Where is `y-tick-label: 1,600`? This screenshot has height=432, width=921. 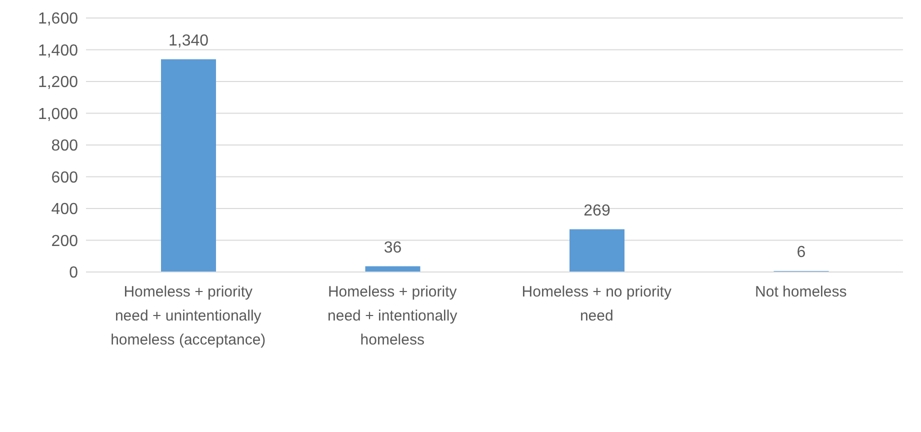
y-tick-label: 1,600 is located at coordinates (58, 19).